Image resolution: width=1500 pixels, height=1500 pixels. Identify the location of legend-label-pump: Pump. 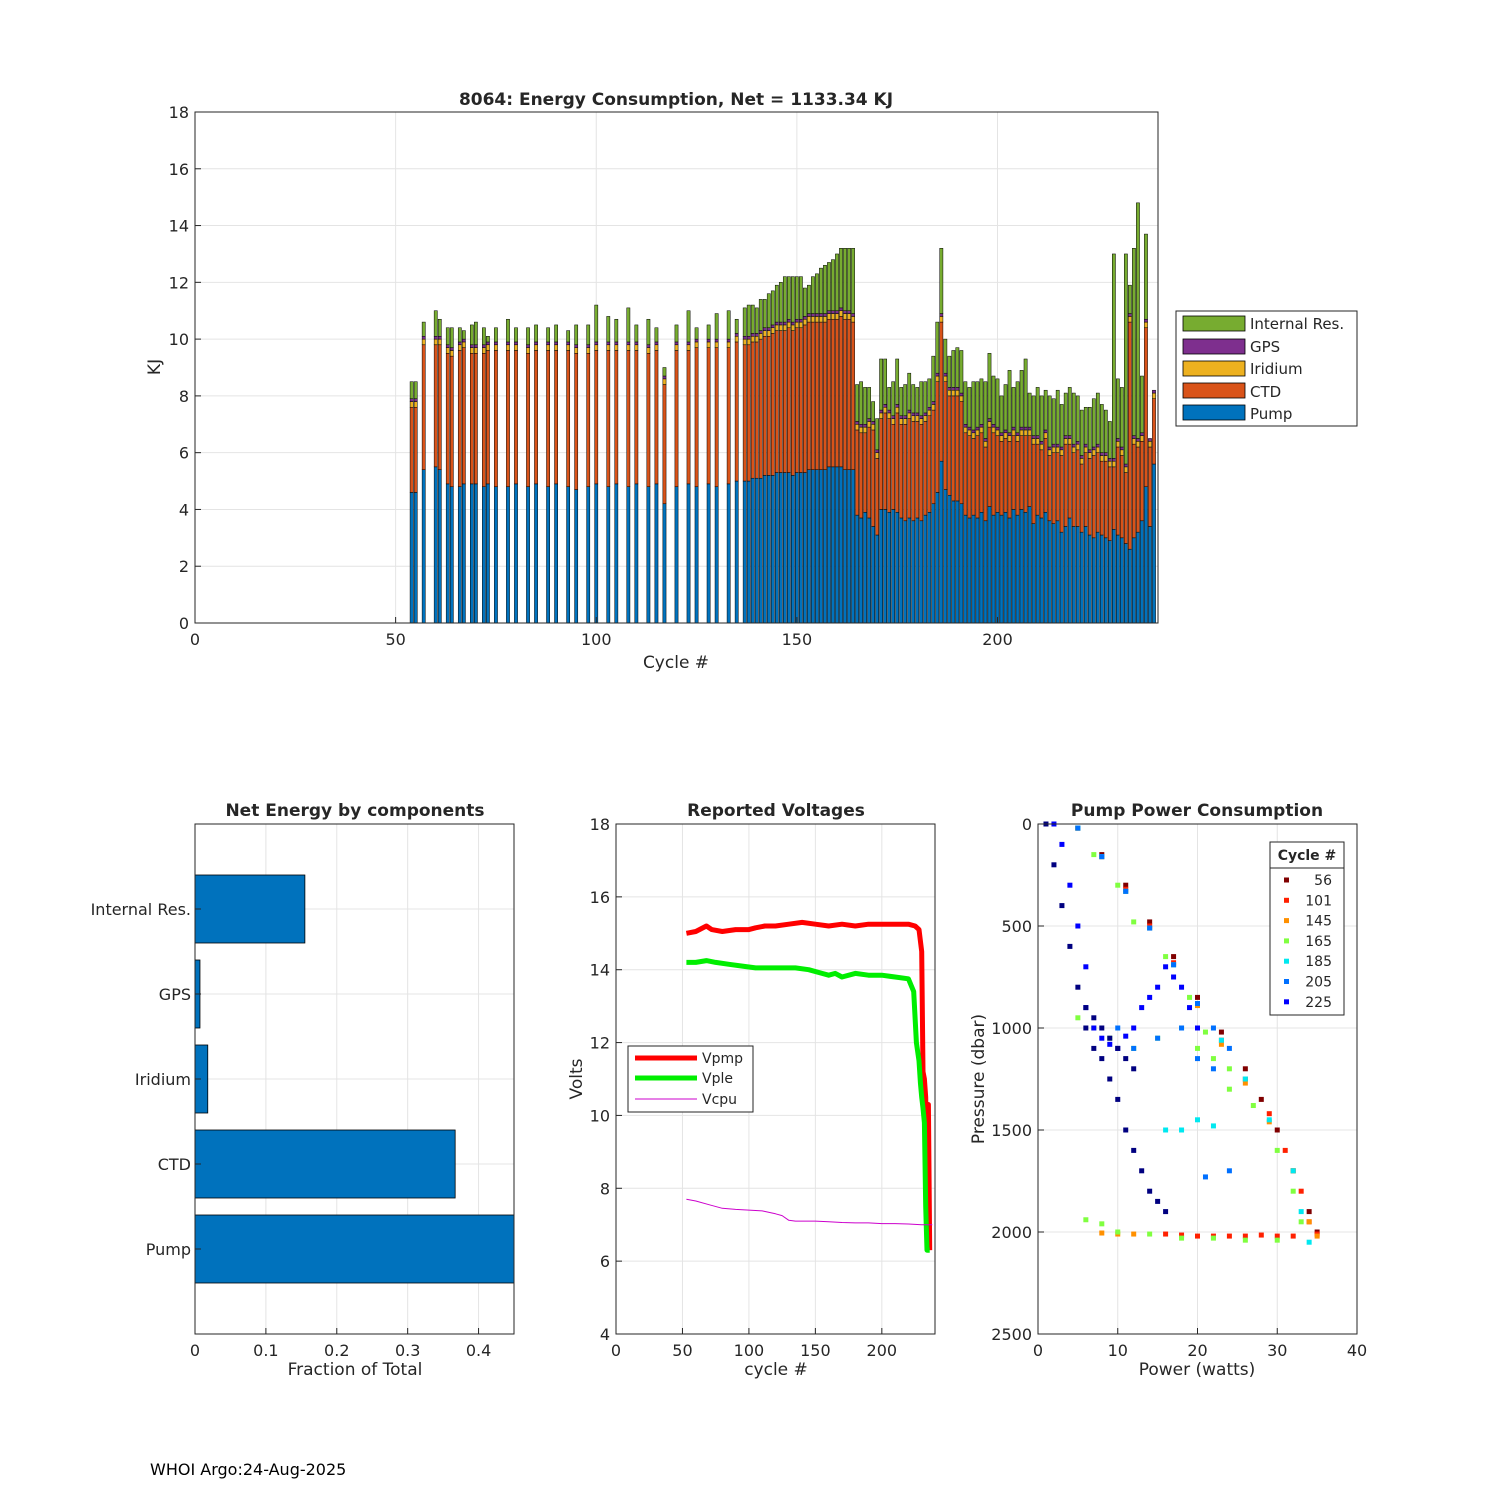
(1271, 414).